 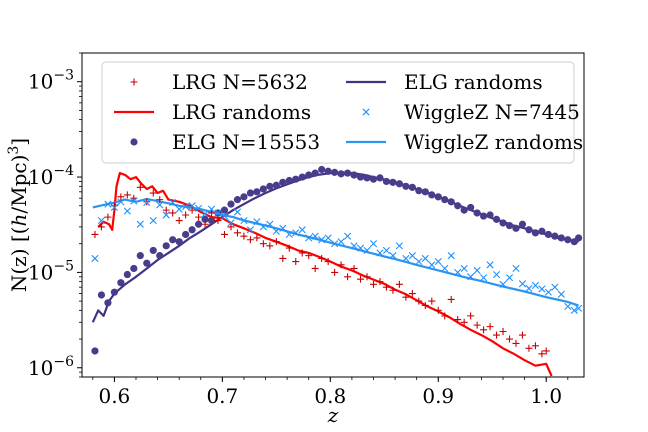 I want to click on y-tick-label: 10⁻⁵, so click(x=51, y=271).